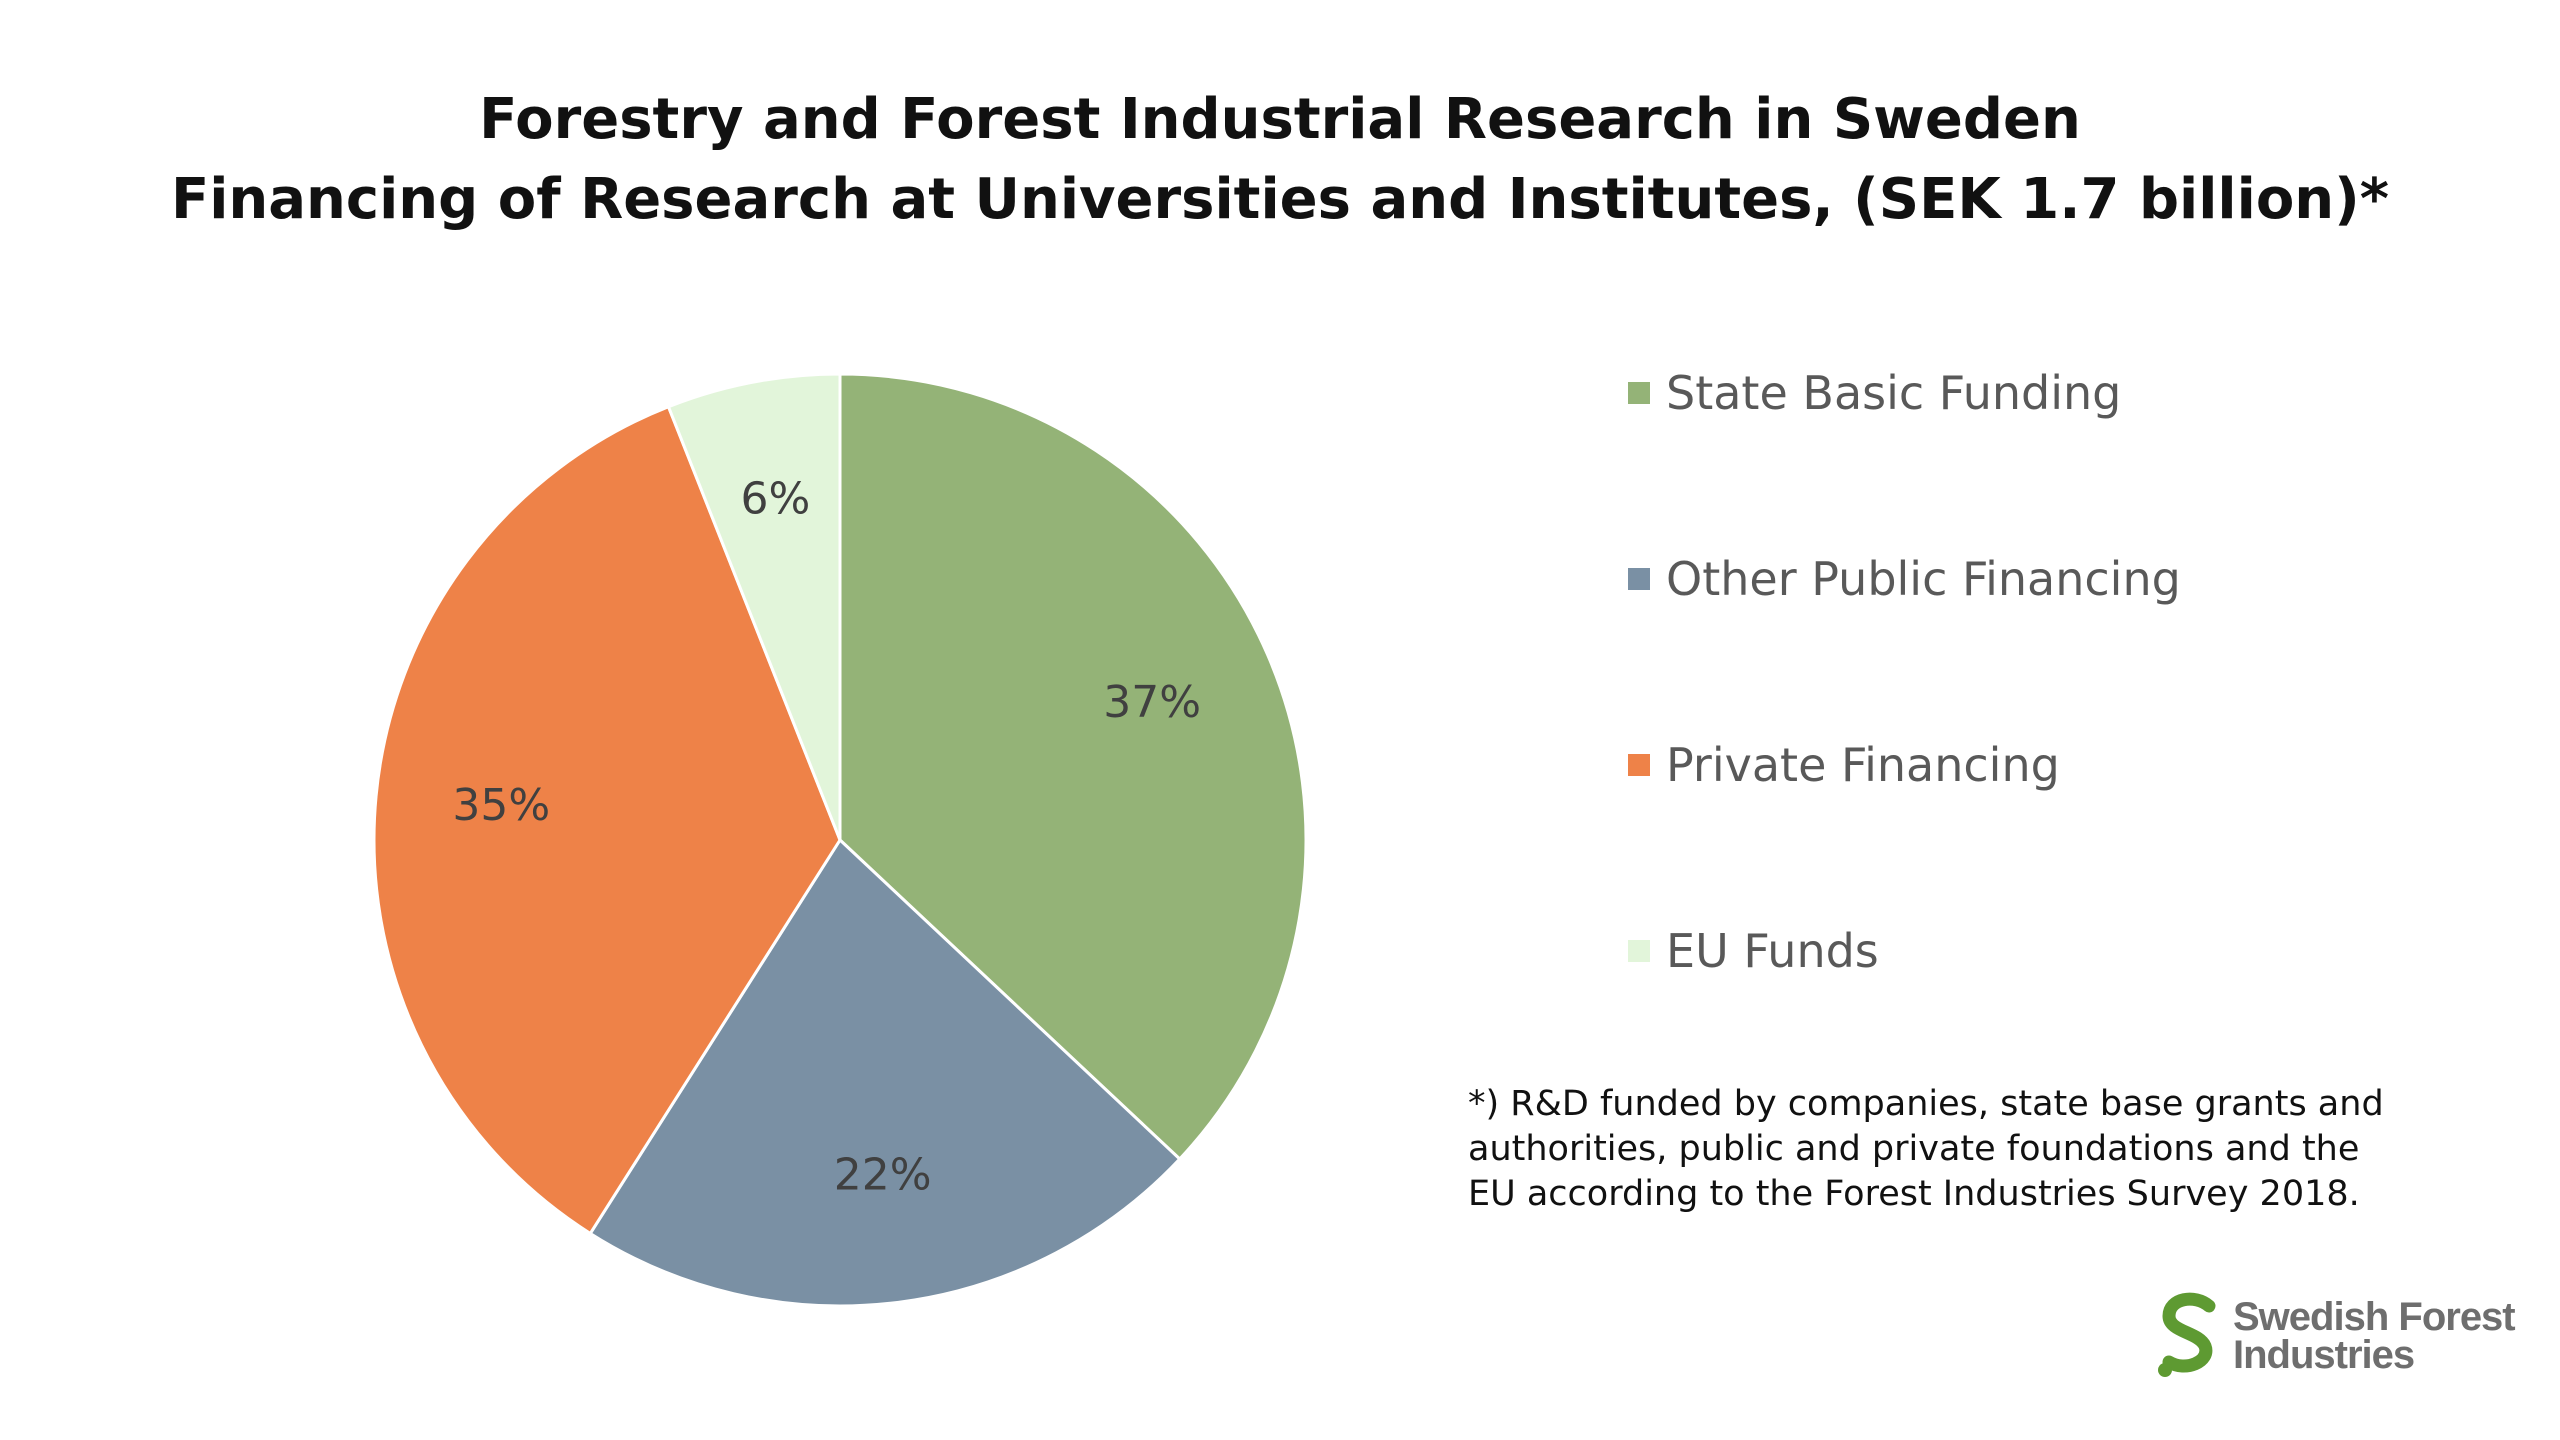 The image size is (2560, 1440). What do you see at coordinates (2078, 951) in the screenshot?
I see `legend-item-eu-funds: EU Funds` at bounding box center [2078, 951].